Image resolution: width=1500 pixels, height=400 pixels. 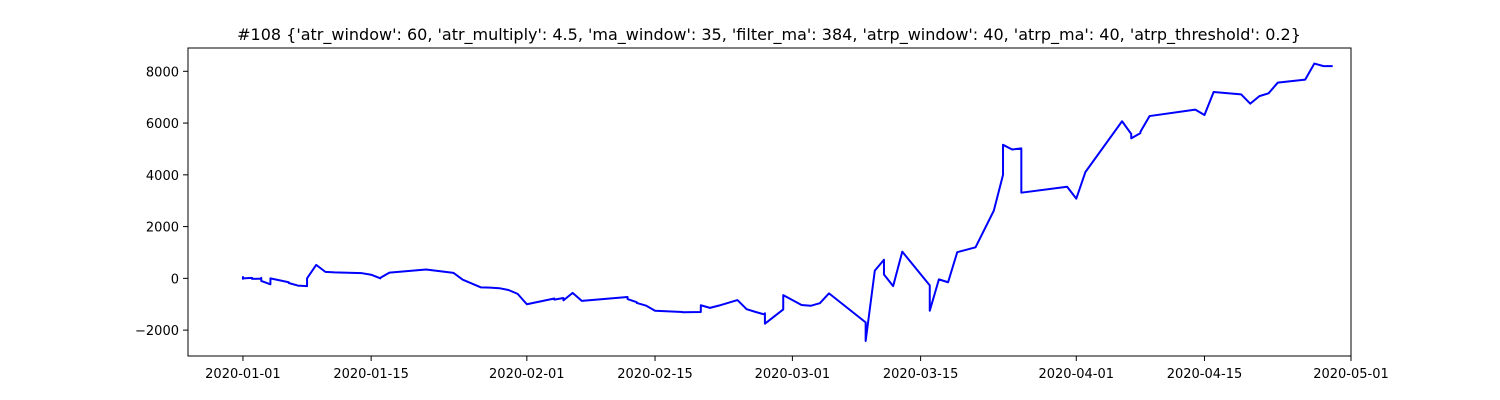 What do you see at coordinates (1205, 374) in the screenshot?
I see `x-tick-label: 2020-04-15` at bounding box center [1205, 374].